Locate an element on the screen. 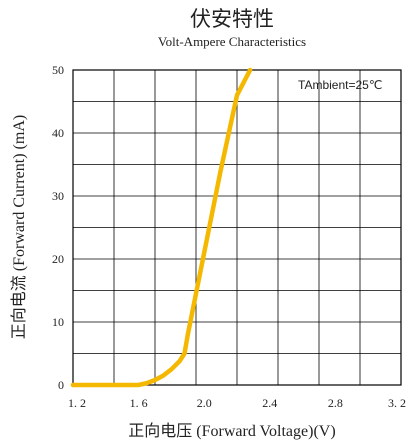 The height and width of the screenshot is (445, 414). y-tick-label: 20 is located at coordinates (58, 259).